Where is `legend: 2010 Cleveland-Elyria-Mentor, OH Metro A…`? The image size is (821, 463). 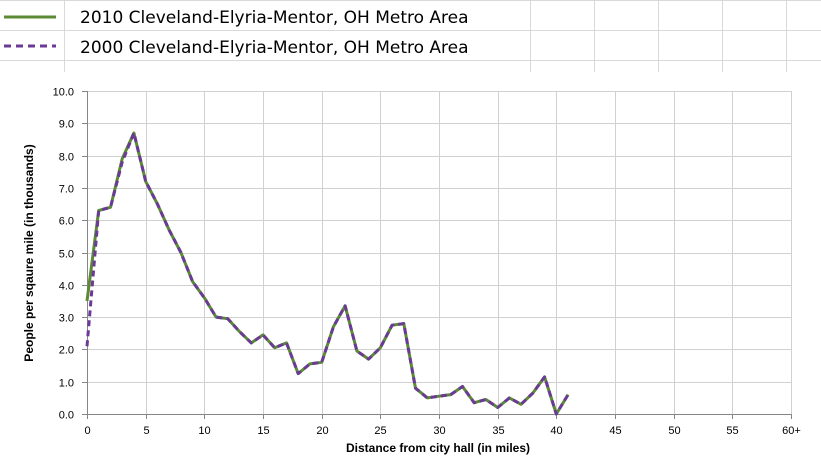 legend: 2010 Cleveland-Elyria-Mentor, OH Metro A… is located at coordinates (236, 33).